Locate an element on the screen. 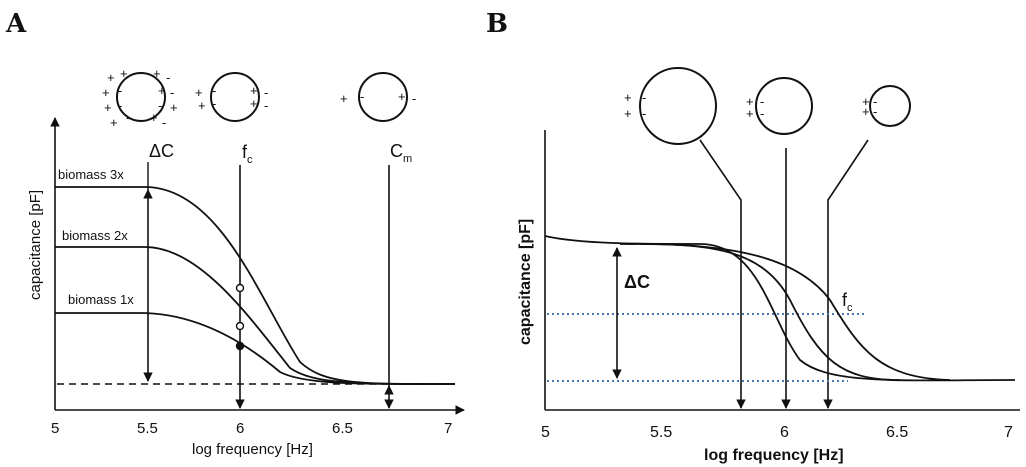 The image size is (1026, 467). panel-a-tick: 6 is located at coordinates (240, 428).